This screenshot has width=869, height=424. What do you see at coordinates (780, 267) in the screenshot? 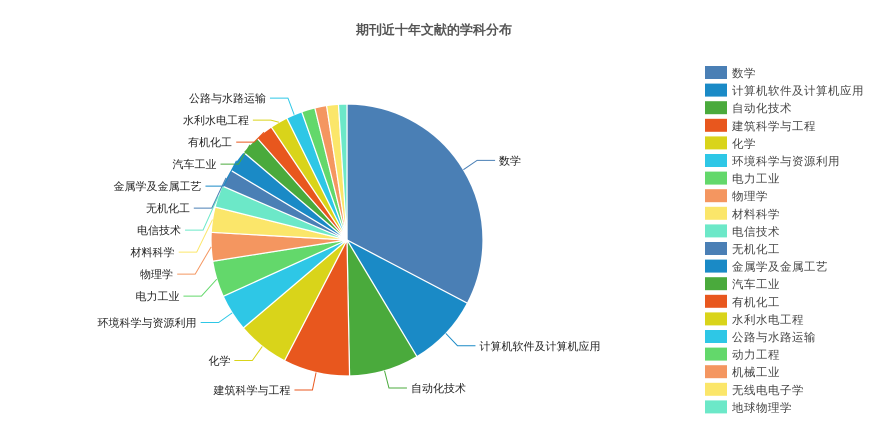
I see `legend-label: 金属学及金属工艺` at bounding box center [780, 267].